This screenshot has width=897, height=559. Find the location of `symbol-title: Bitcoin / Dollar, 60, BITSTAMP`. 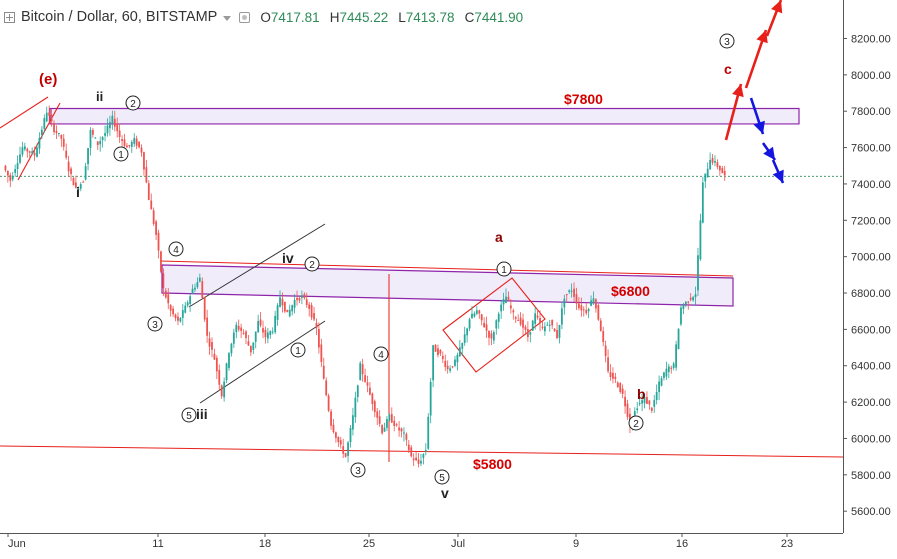

symbol-title: Bitcoin / Dollar, 60, BITSTAMP is located at coordinates (119, 17).